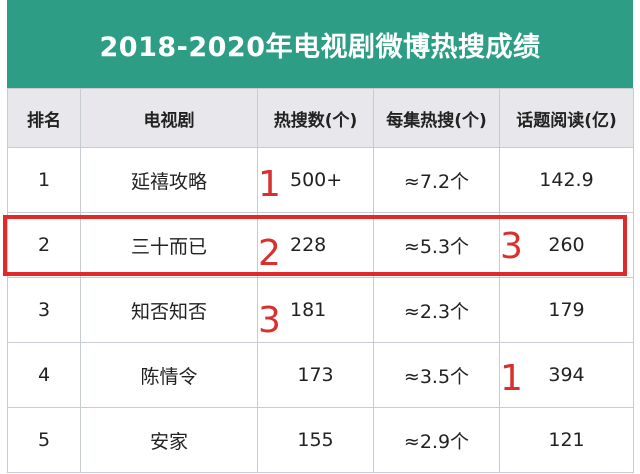  Describe the element at coordinates (269, 320) in the screenshot. I see `annotation-hot-rank-3: 3` at that location.